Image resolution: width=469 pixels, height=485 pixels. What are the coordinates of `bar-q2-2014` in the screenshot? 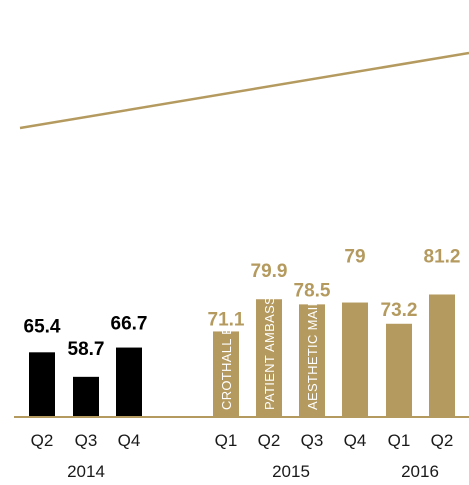 It's located at (42, 384).